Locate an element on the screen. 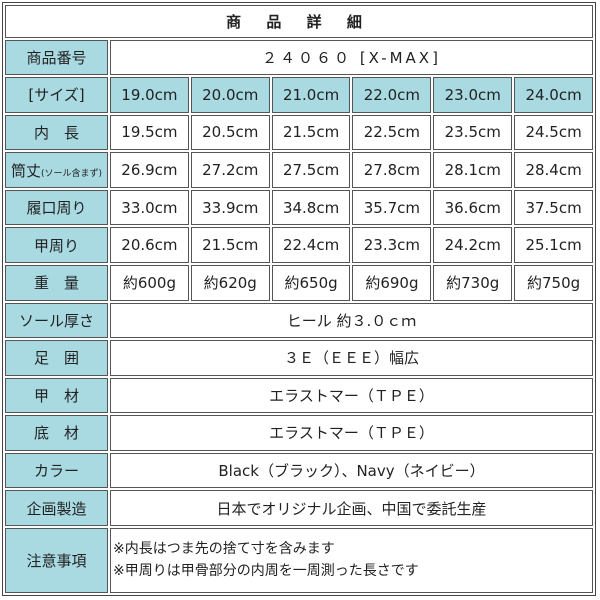 The width and height of the screenshot is (600, 600). measurement-cell: 37.5cm is located at coordinates (553, 207).